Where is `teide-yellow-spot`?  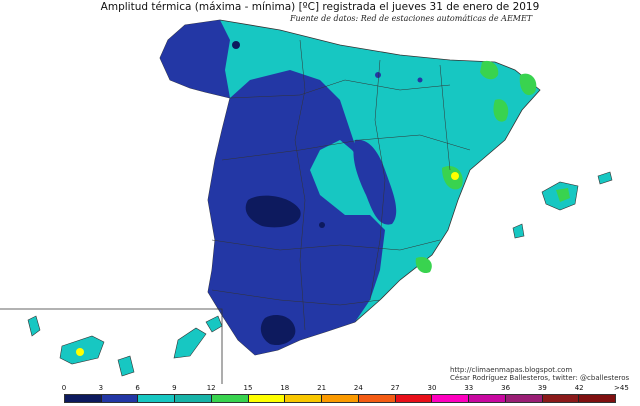 teide-yellow-spot is located at coordinates (80, 352).